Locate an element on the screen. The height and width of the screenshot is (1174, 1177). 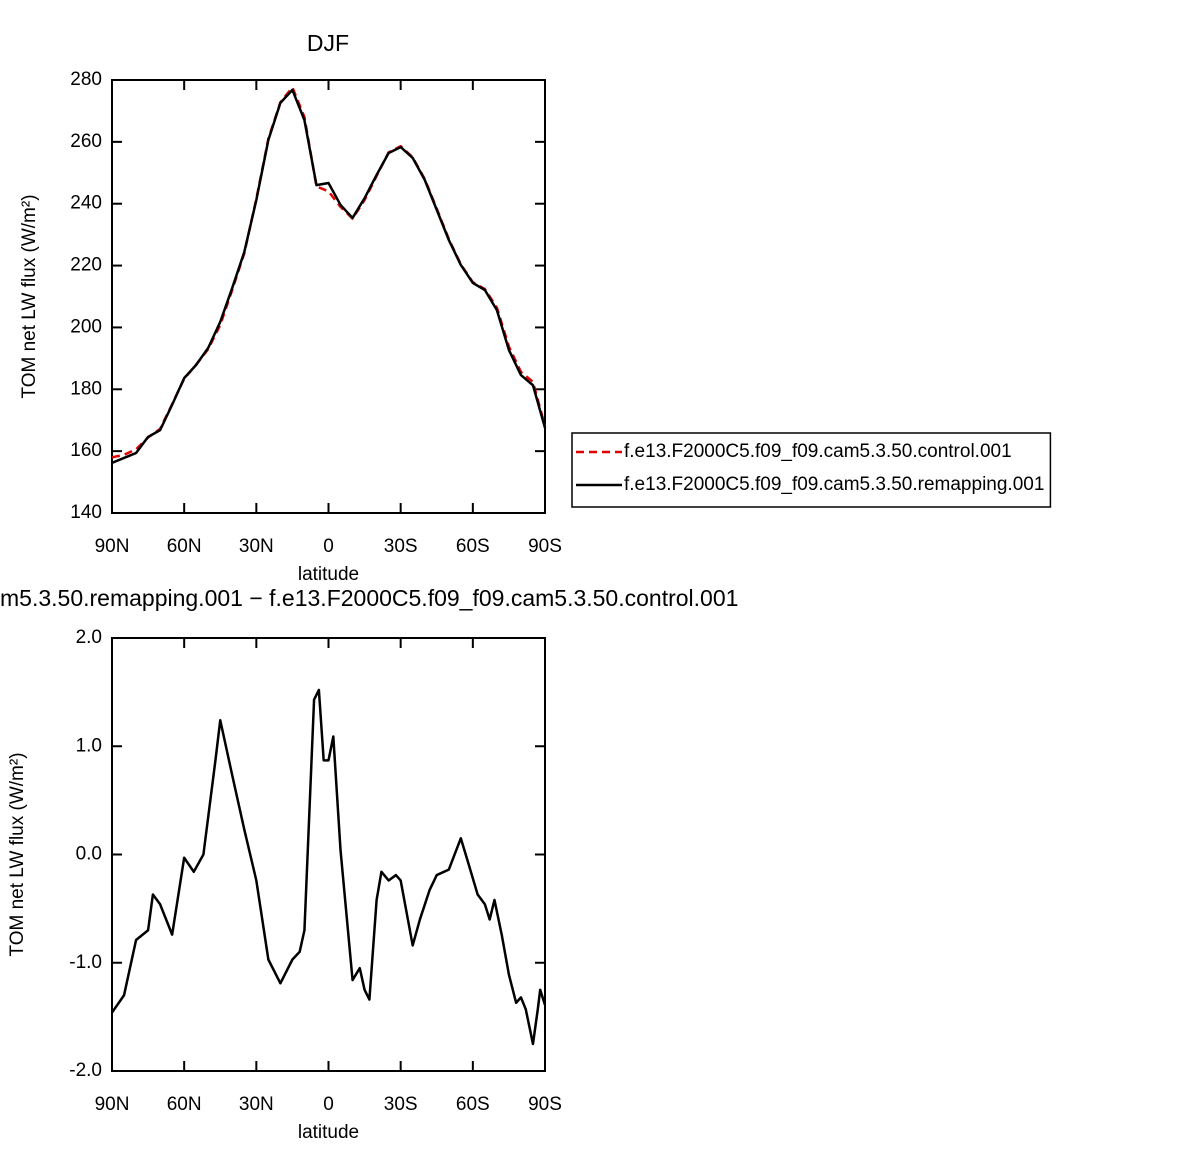
y-tick-label: 2.0 is located at coordinates (89, 637).